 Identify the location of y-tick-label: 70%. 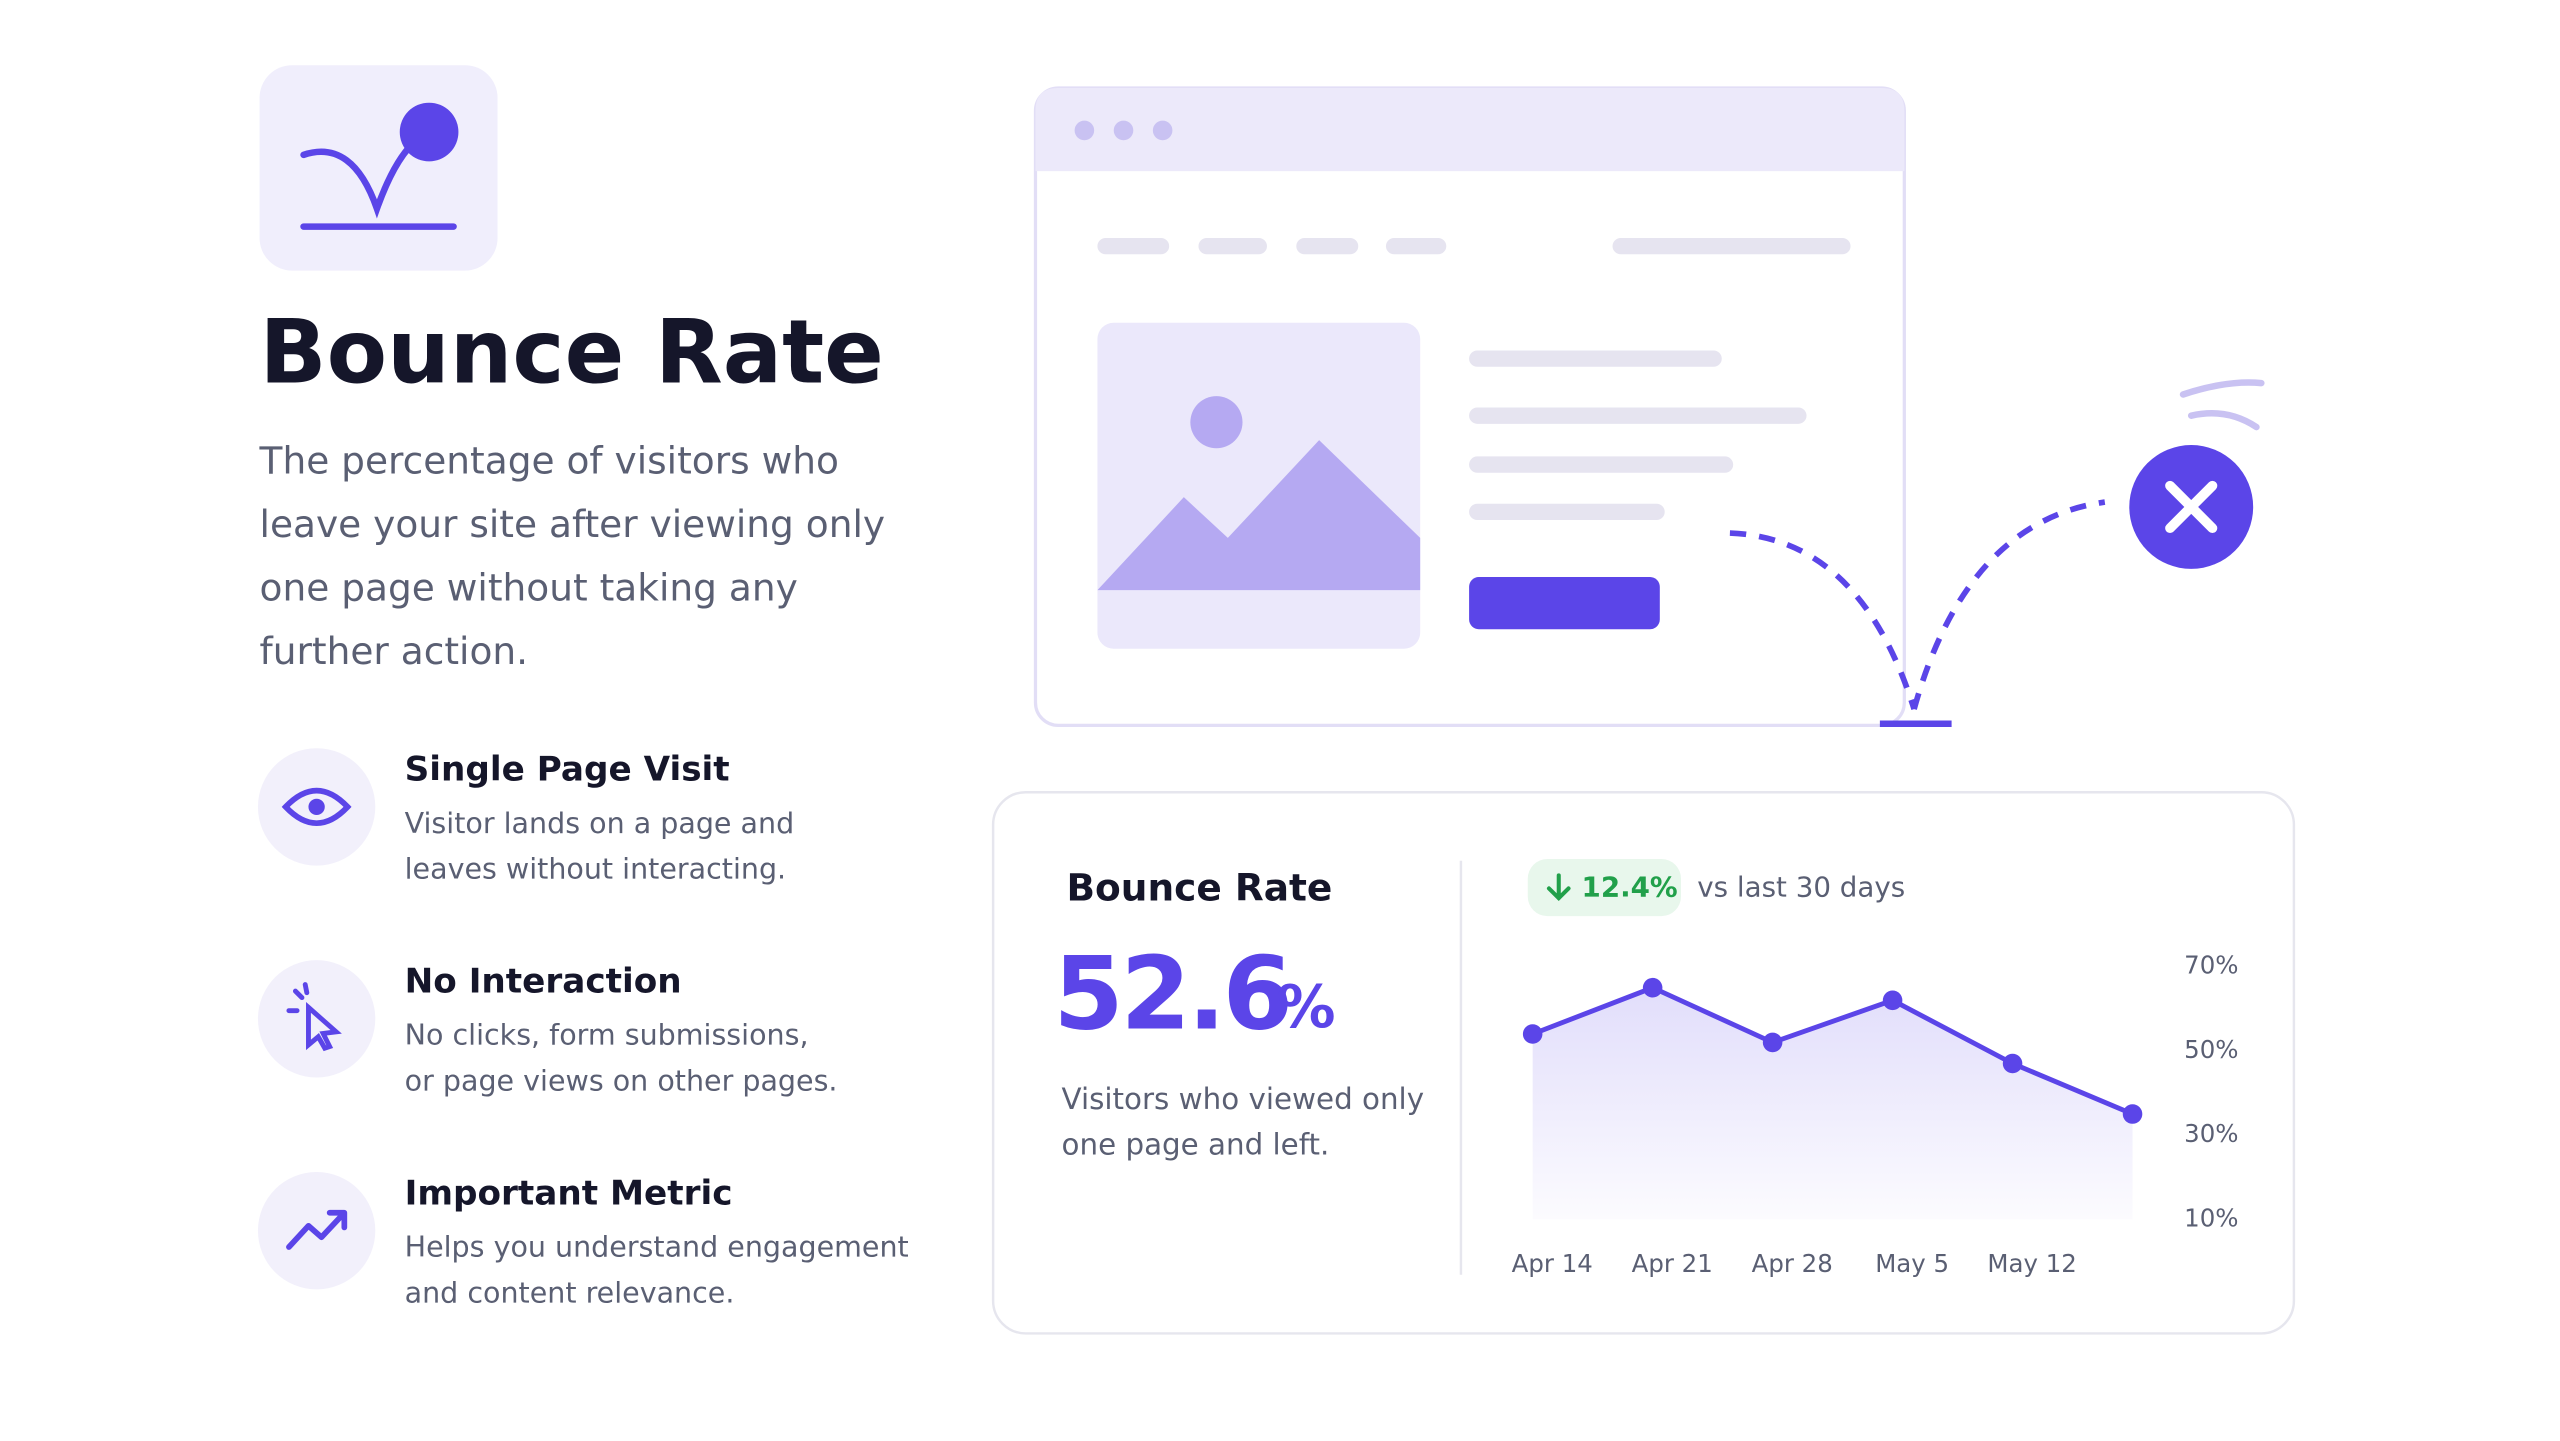
(2211, 965).